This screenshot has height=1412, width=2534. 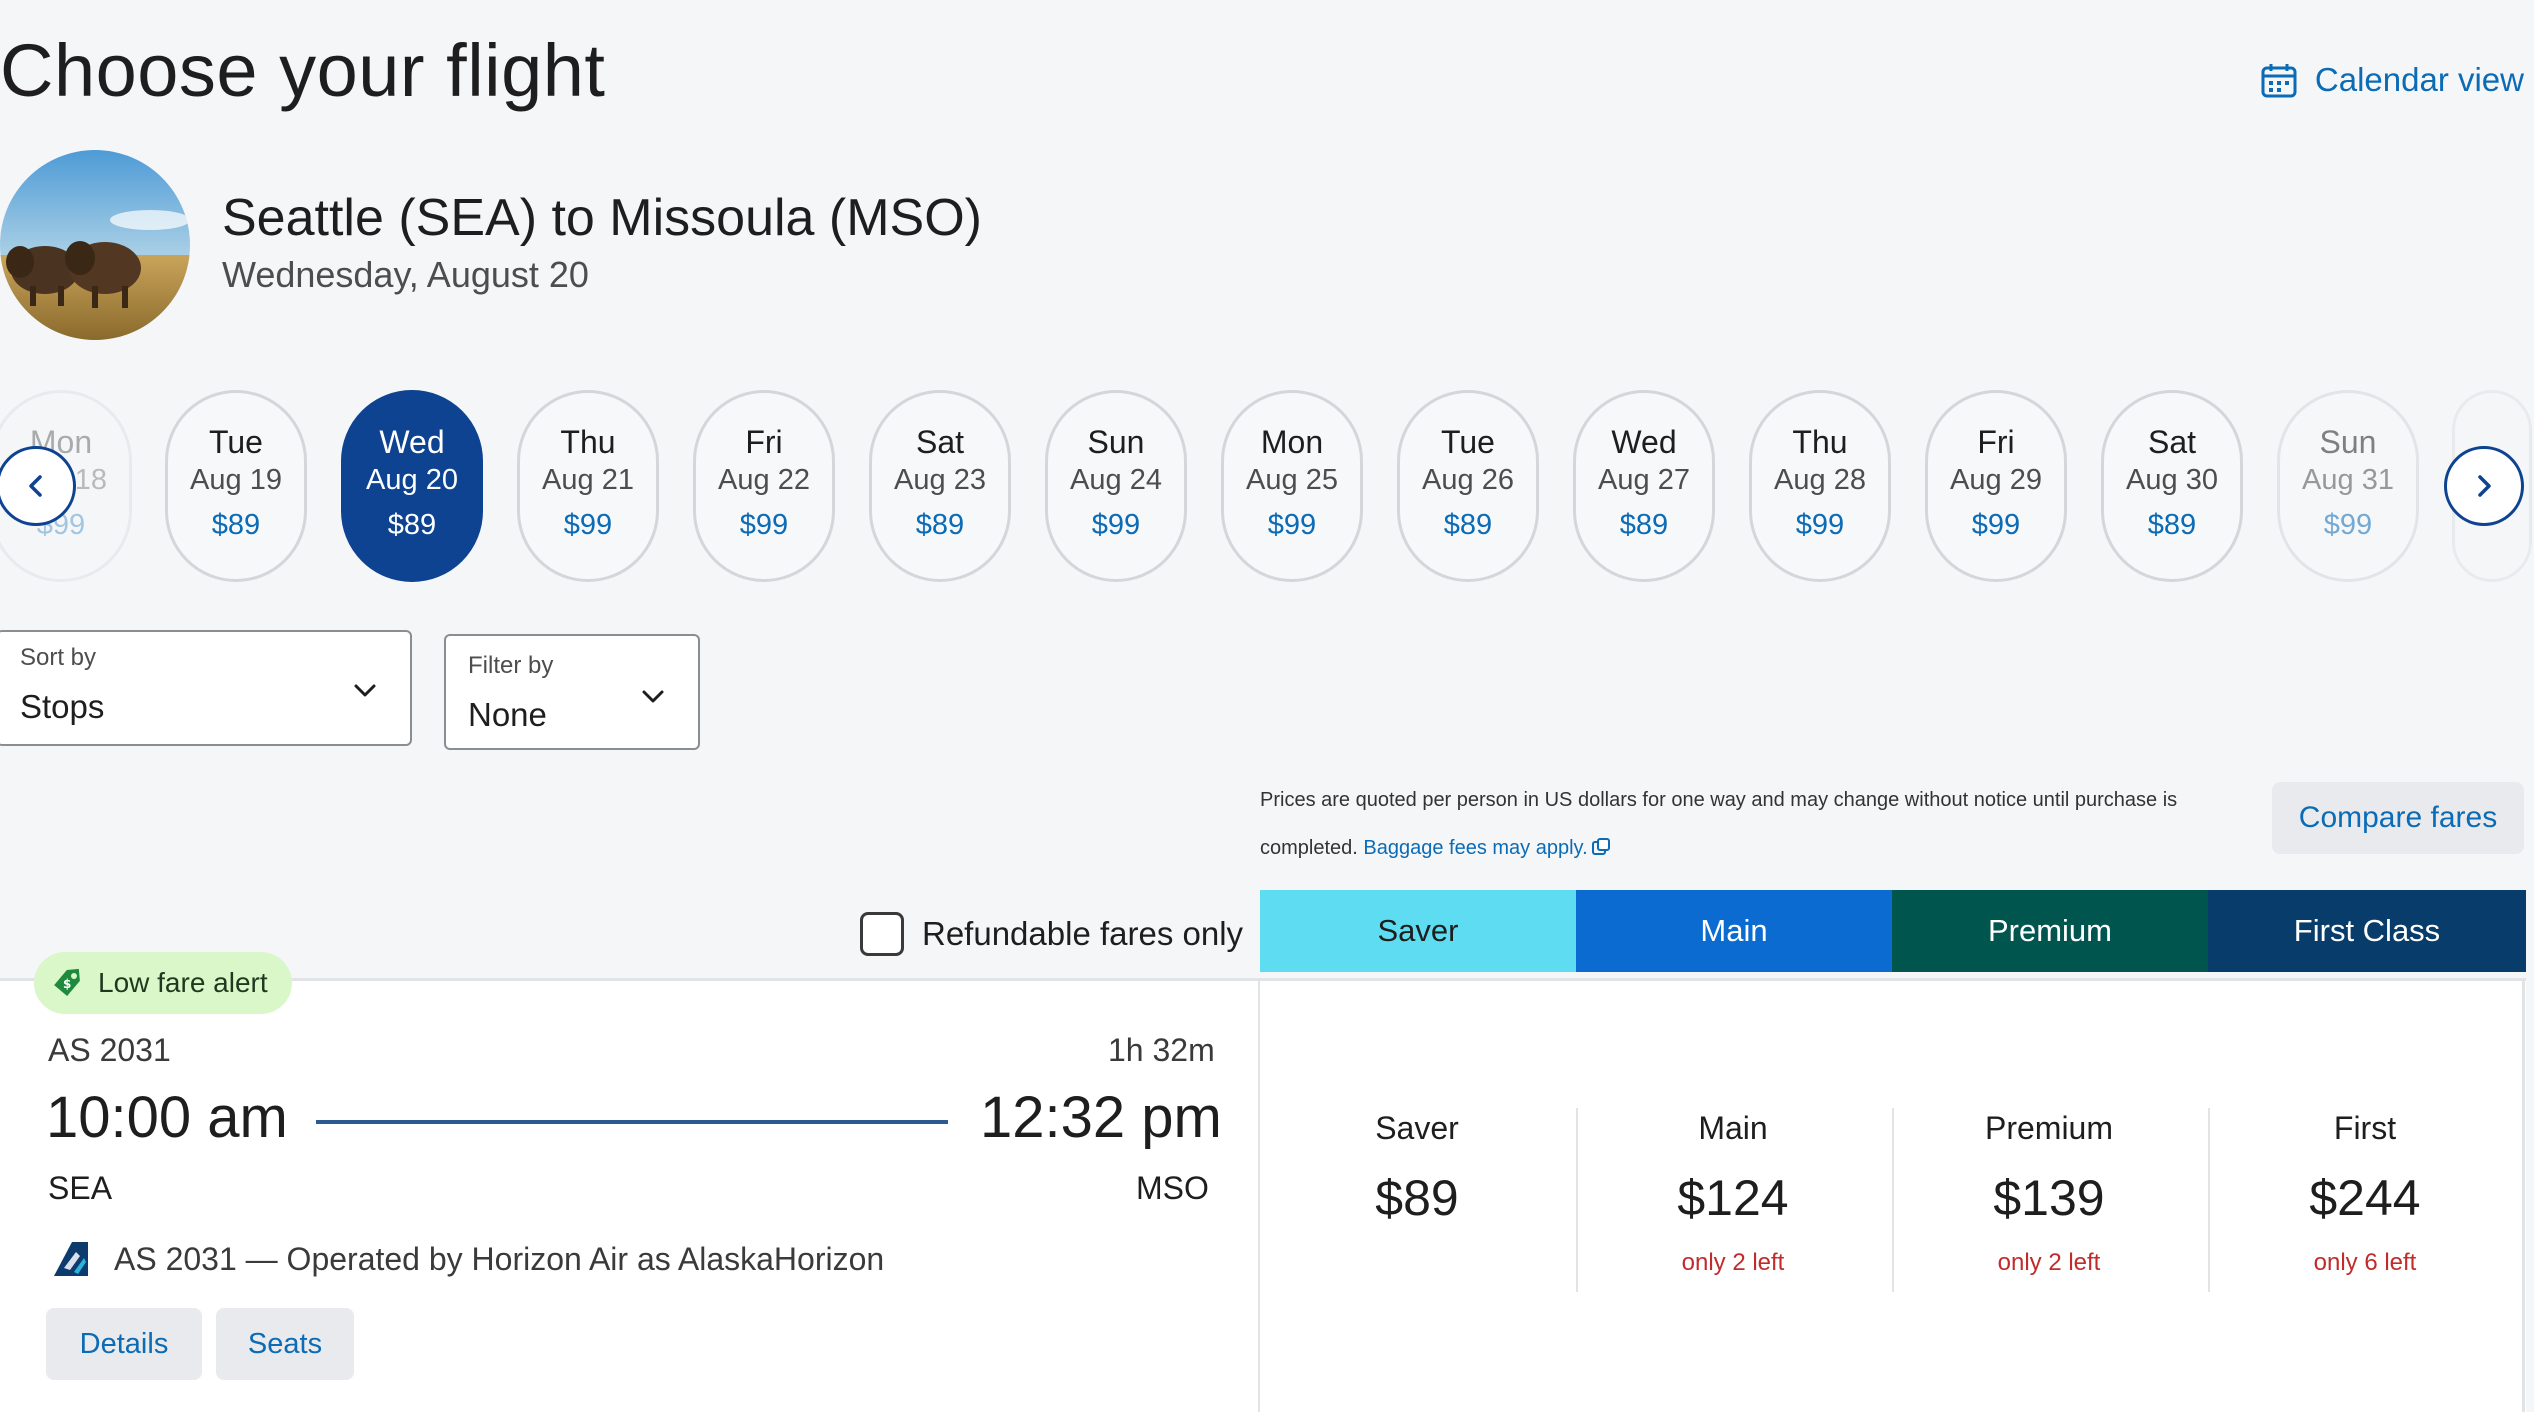 I want to click on sort-label: Sort by, so click(x=58, y=657).